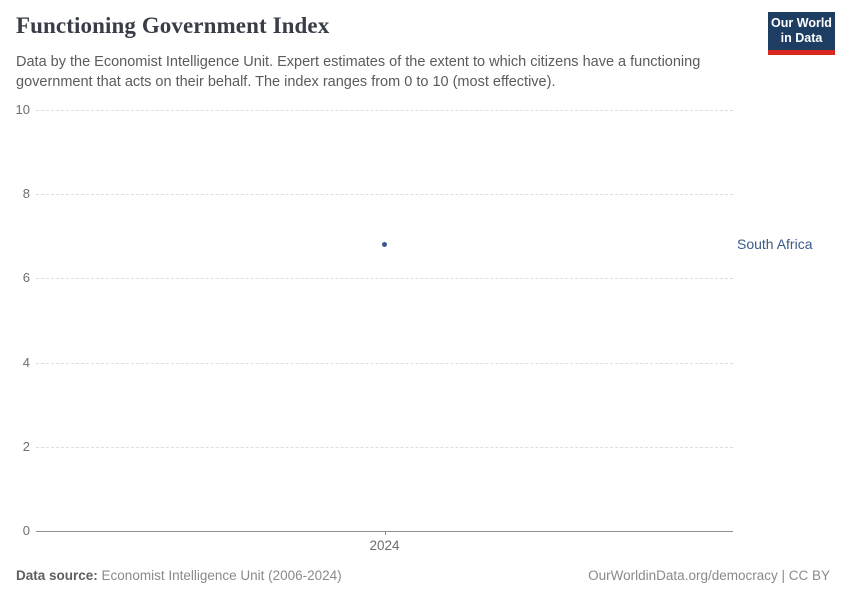  What do you see at coordinates (22, 110) in the screenshot?
I see `y-tick-label: 10` at bounding box center [22, 110].